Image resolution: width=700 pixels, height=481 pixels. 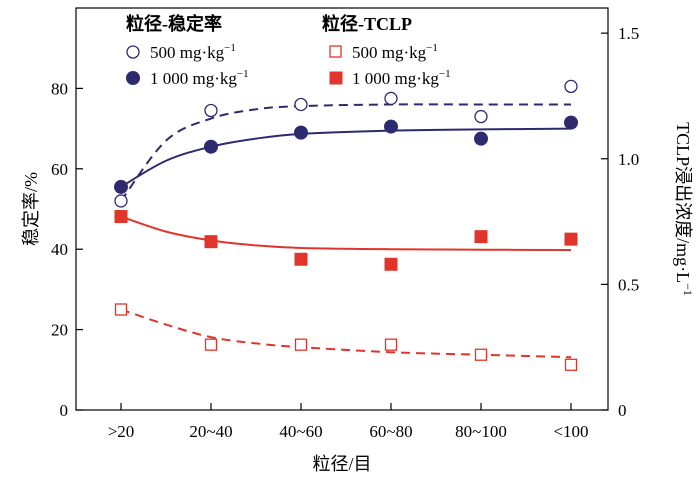 What do you see at coordinates (622, 410) in the screenshot?
I see `y-right-tick-label: 0` at bounding box center [622, 410].